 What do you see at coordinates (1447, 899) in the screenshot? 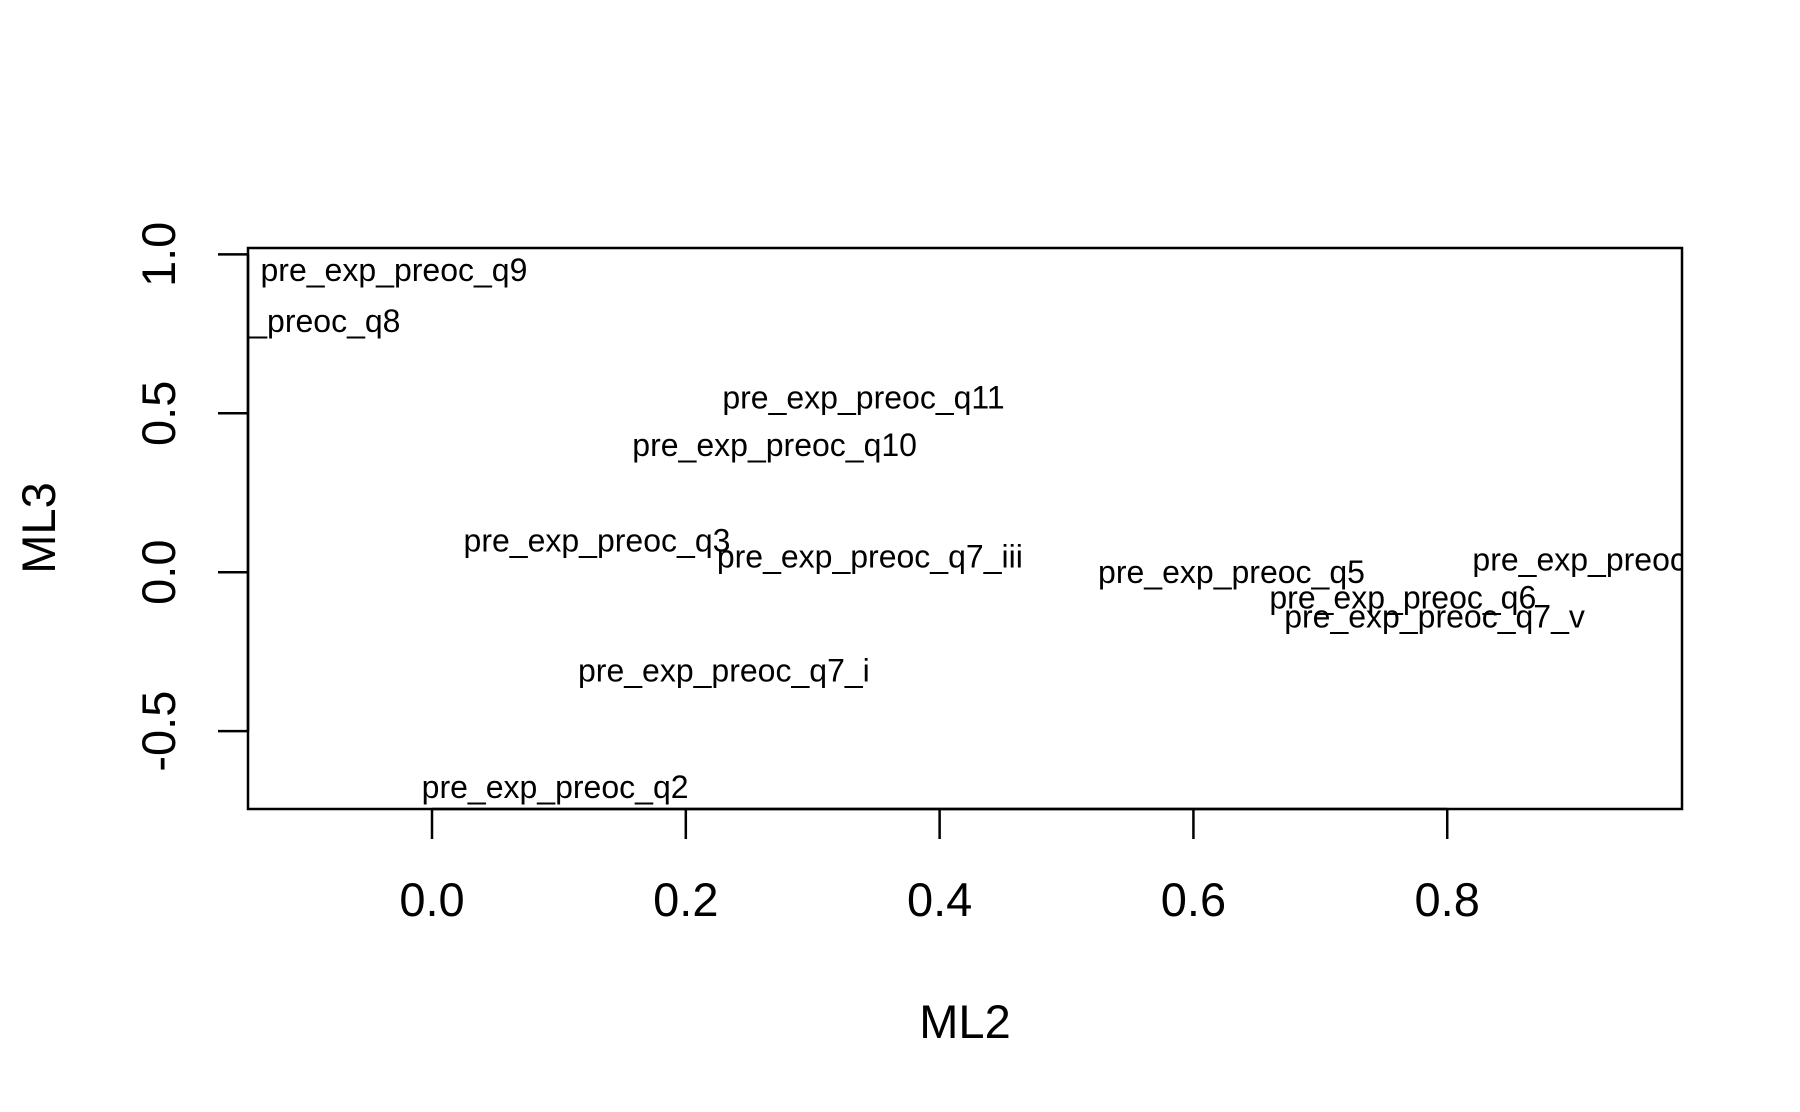
I see `x-tick-label: 0.8` at bounding box center [1447, 899].